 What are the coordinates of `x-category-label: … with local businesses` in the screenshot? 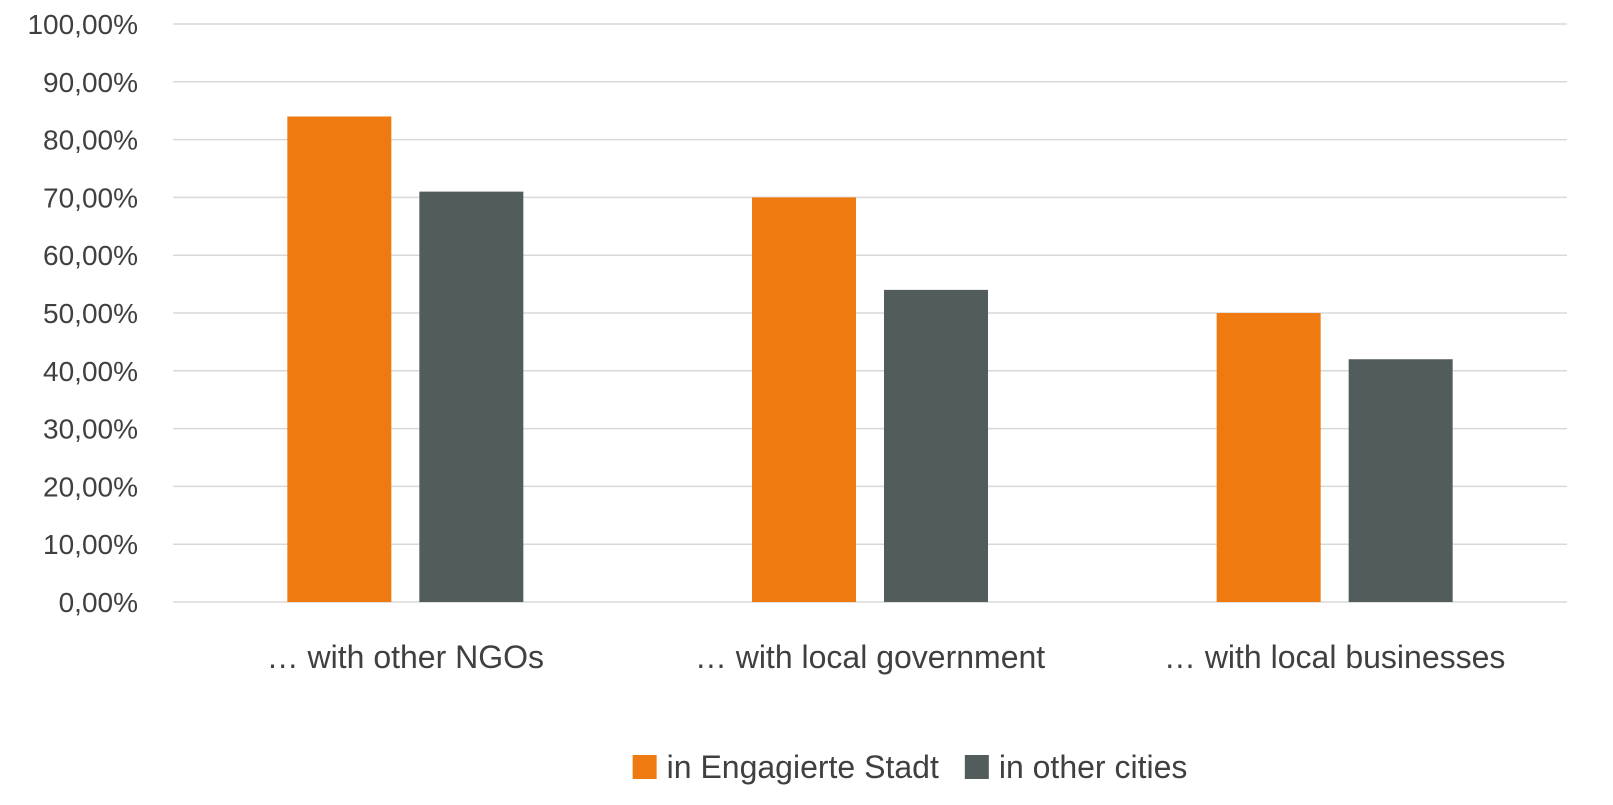 It's located at (1334, 657).